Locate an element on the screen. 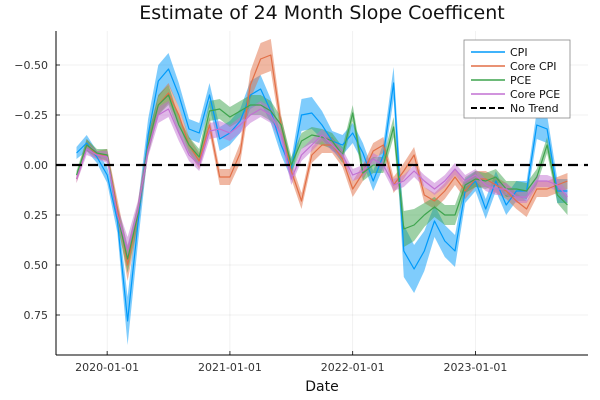 The image size is (600, 400). y-tick-label: 0.00 is located at coordinates (36, 165).